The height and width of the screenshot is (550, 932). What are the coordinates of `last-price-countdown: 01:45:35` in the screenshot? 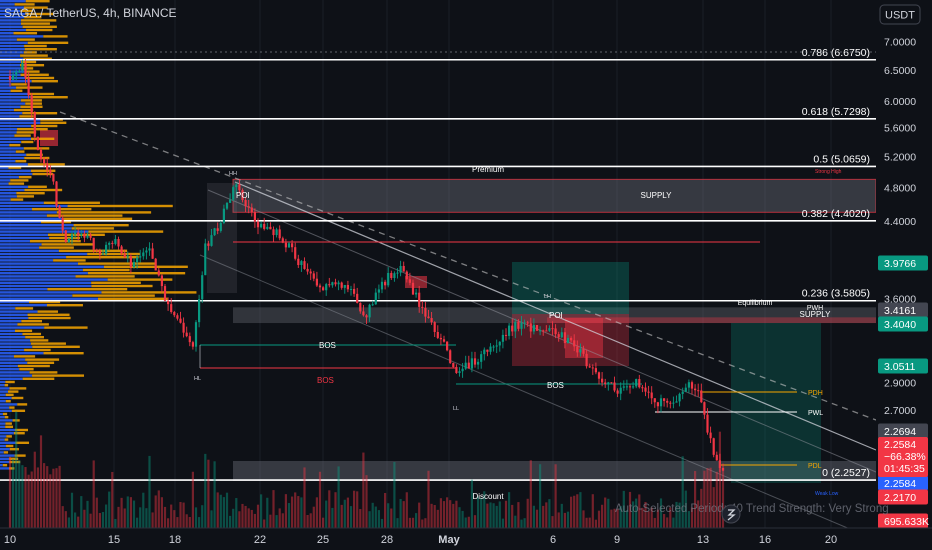 It's located at (904, 469).